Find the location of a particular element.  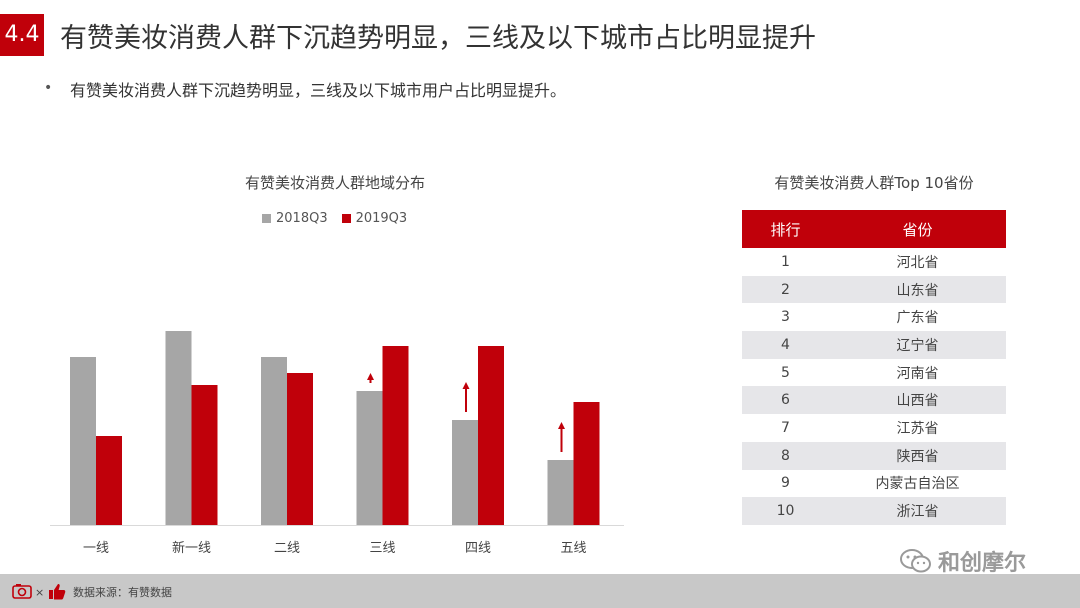

legend-label-2018: 2018Q3 is located at coordinates (302, 218).